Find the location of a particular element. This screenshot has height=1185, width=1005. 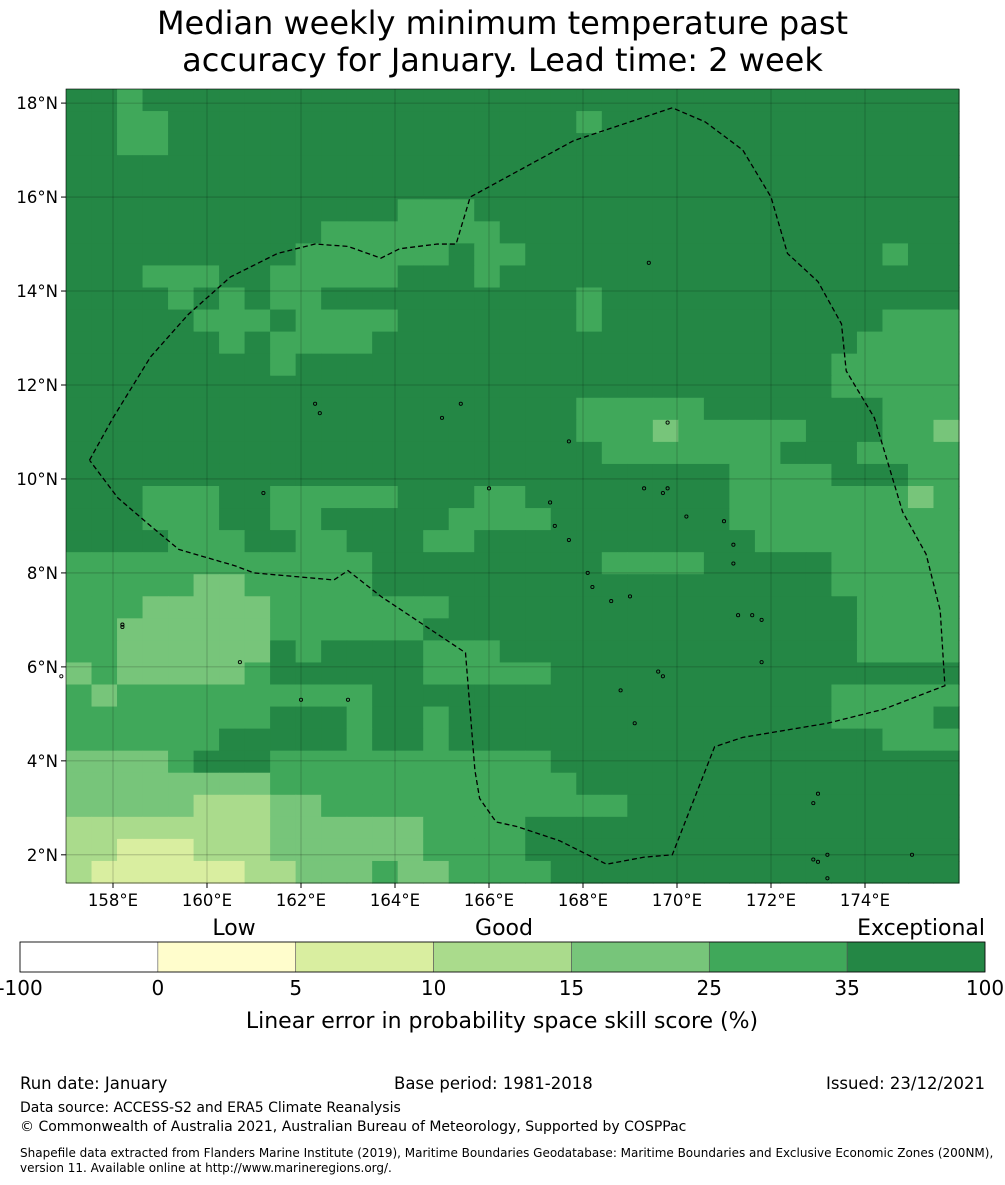

legend-tick-label: 35 is located at coordinates (846, 988).